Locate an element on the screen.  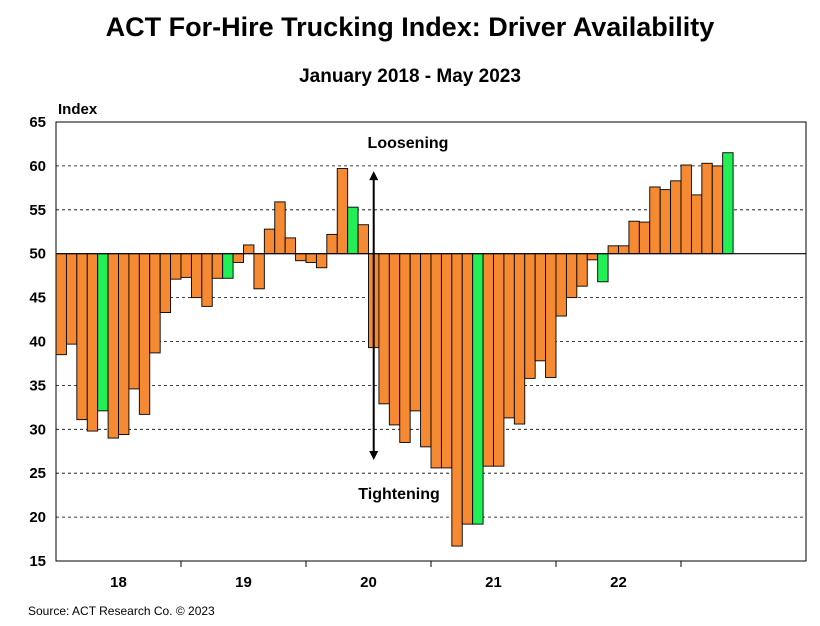
y-tick-label: 45 is located at coordinates (37, 298).